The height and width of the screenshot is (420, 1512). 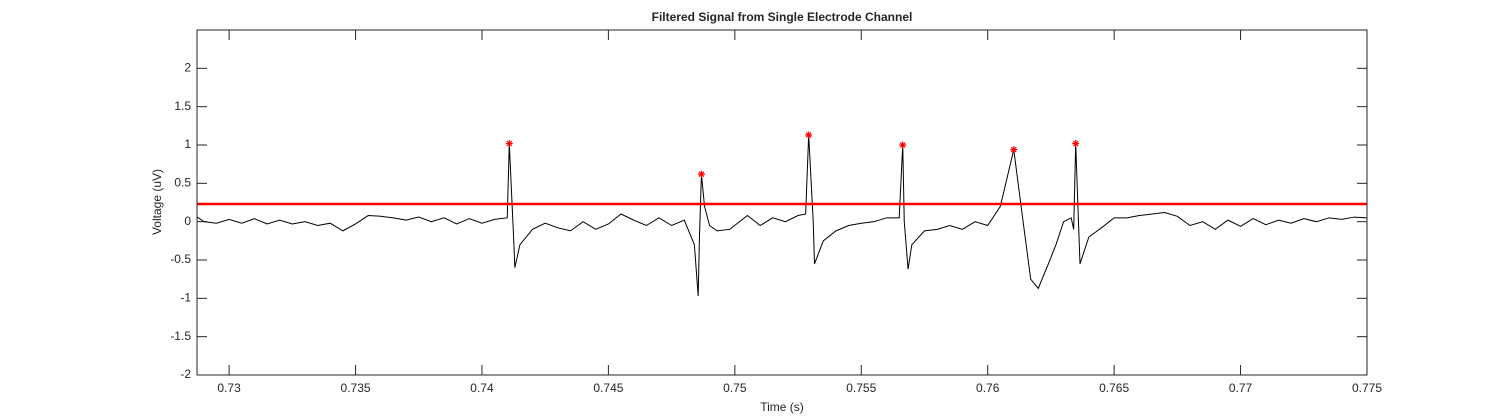 I want to click on y-axis-label: Voltage (uV), so click(x=157, y=202).